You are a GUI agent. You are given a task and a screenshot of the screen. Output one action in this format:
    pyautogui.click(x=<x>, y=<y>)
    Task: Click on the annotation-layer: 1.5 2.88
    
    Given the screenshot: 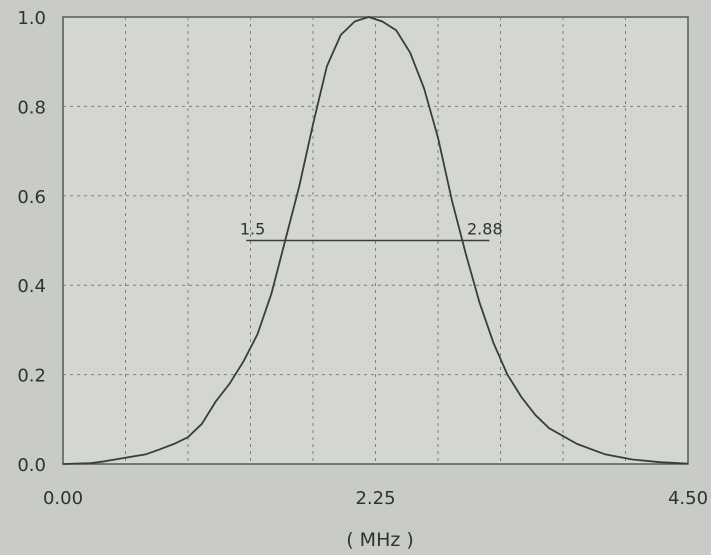 What is the action you would take?
    pyautogui.click(x=371, y=231)
    